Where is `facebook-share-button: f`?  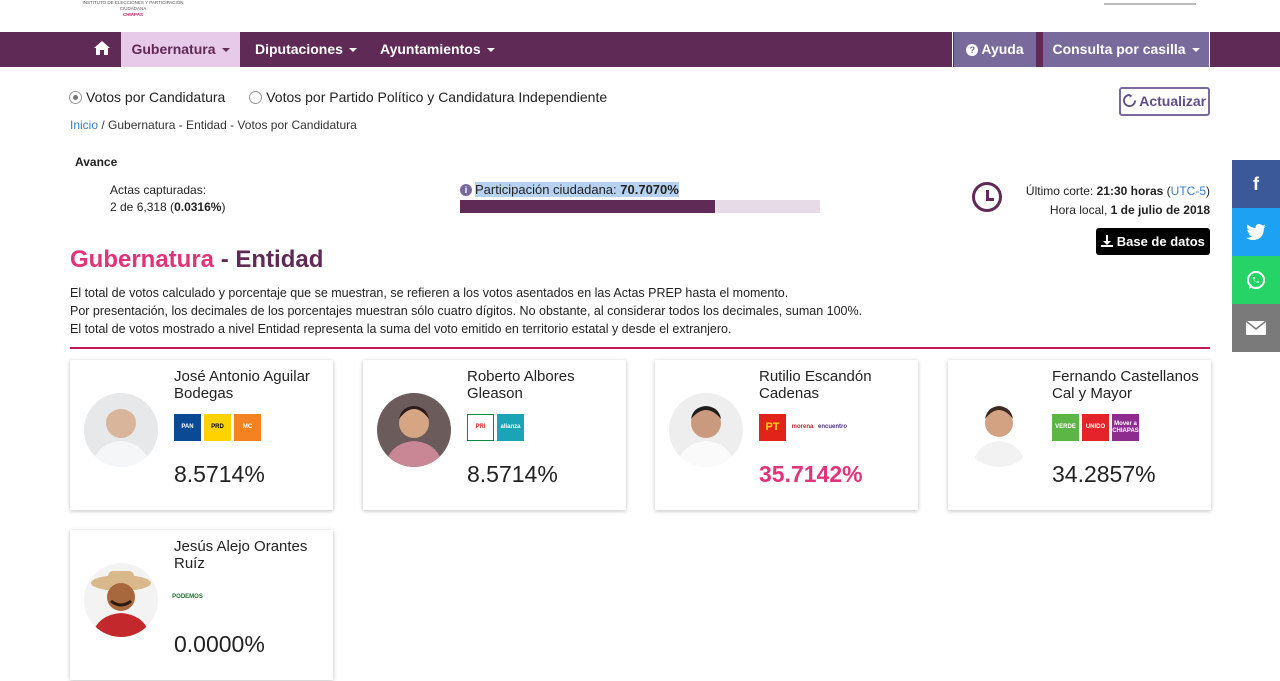
facebook-share-button: f is located at coordinates (1256, 184).